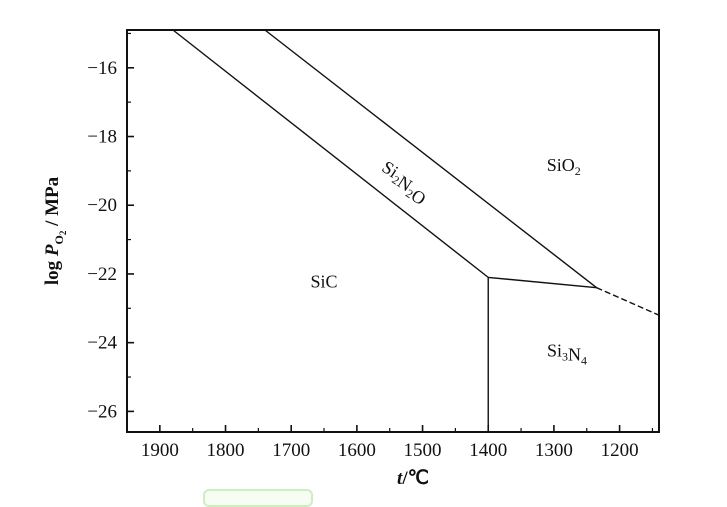 This screenshot has width=727, height=507. I want to click on y-tick-label: −20, so click(102, 205).